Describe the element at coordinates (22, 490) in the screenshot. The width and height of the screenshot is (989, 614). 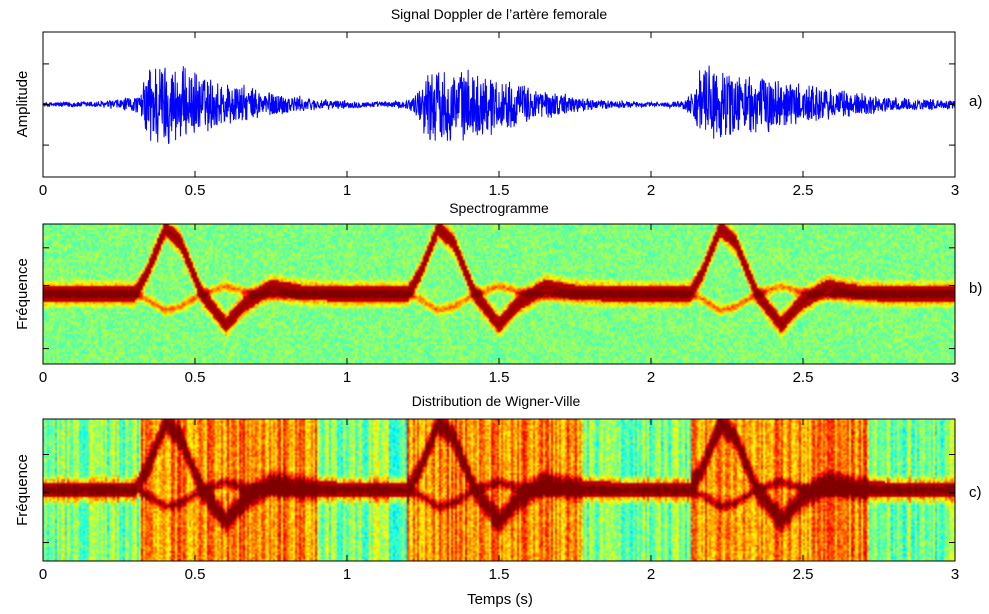
I see `panel-c-ylabel: Fréquence` at that location.